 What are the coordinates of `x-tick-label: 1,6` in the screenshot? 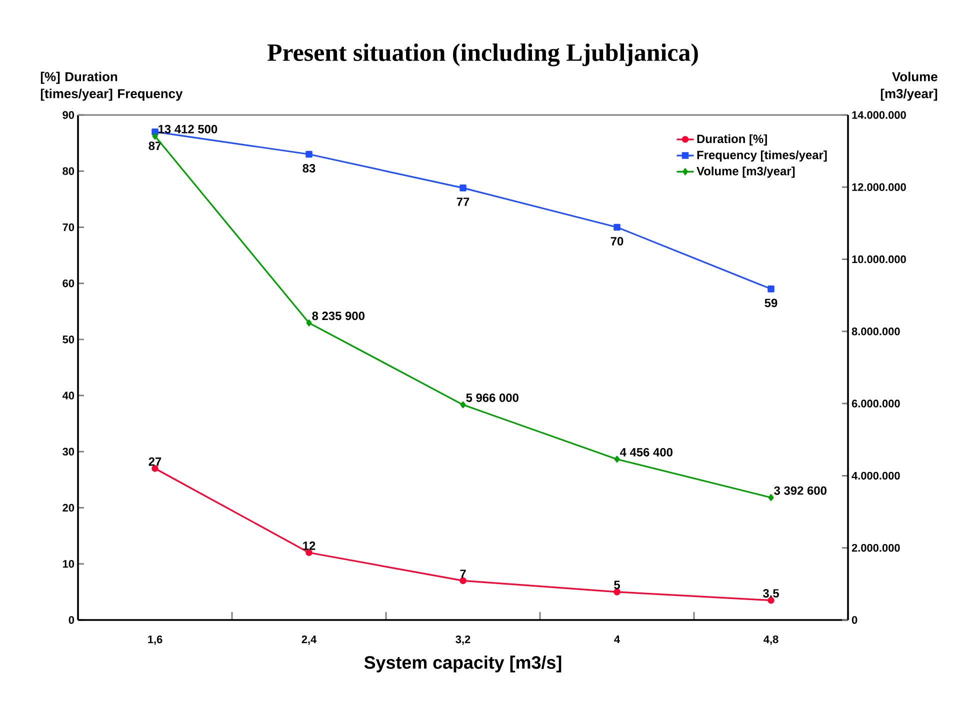 It's located at (155, 640).